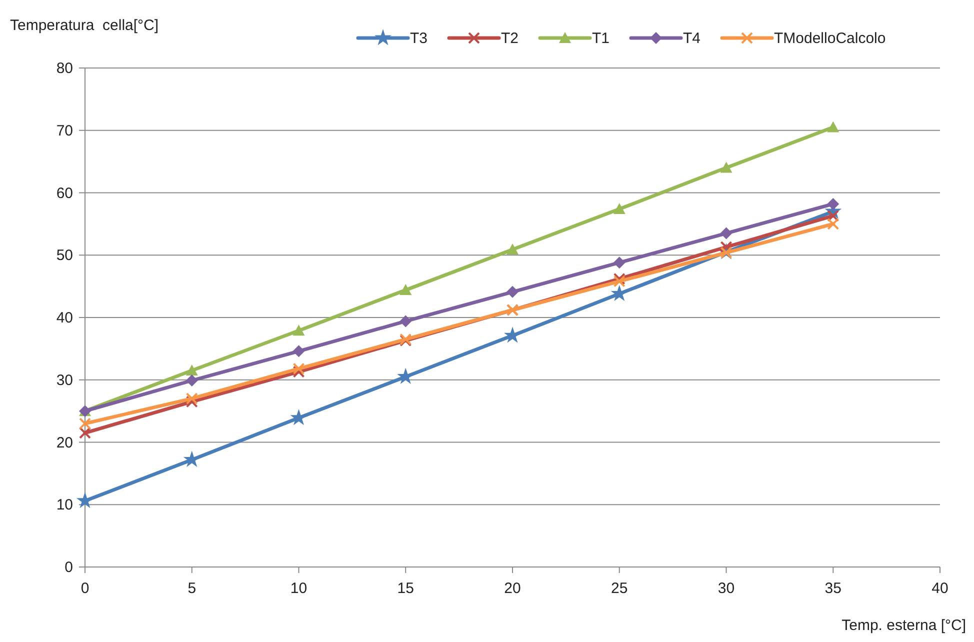 This screenshot has height=642, width=974. What do you see at coordinates (68, 567) in the screenshot?
I see `y-tick-label: 0` at bounding box center [68, 567].